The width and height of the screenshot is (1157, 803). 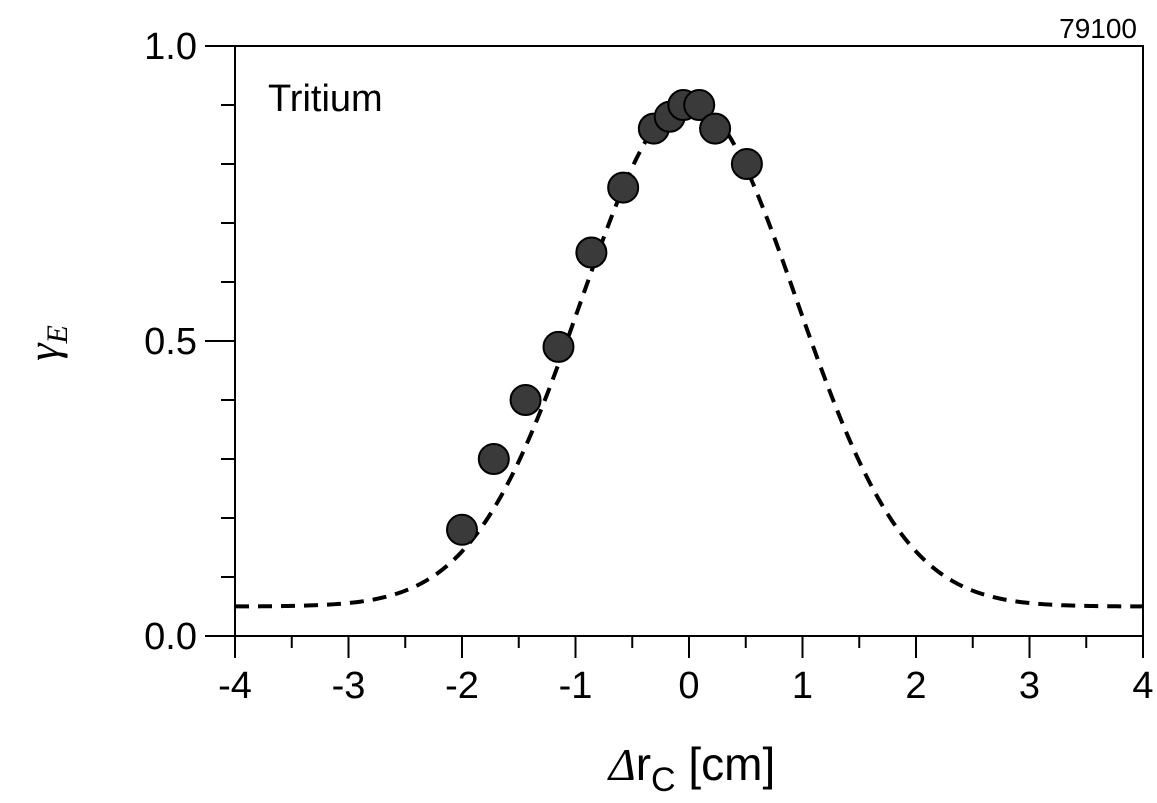 I want to click on y-axis-title: γE, so click(x=46, y=343).